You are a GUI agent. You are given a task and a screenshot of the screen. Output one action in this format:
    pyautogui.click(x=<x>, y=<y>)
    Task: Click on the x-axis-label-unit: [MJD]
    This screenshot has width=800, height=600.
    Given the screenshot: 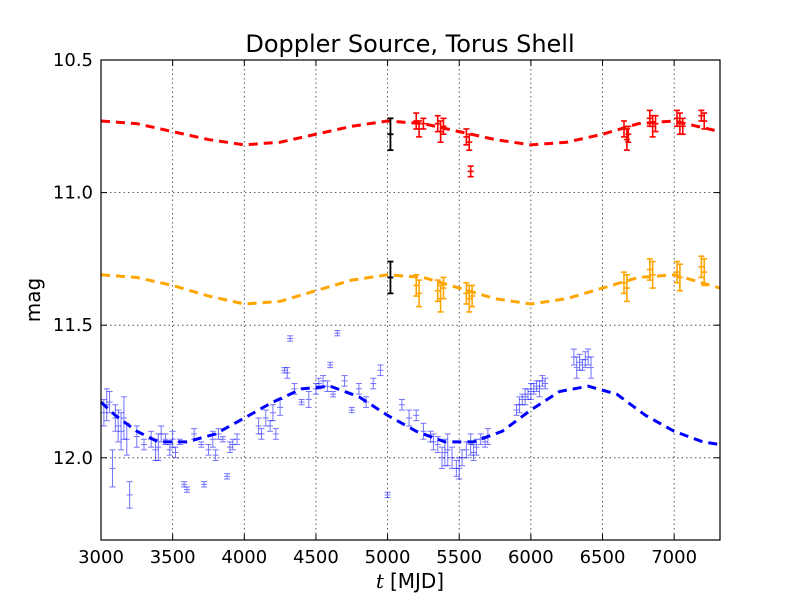 What is the action you would take?
    pyautogui.click(x=417, y=581)
    